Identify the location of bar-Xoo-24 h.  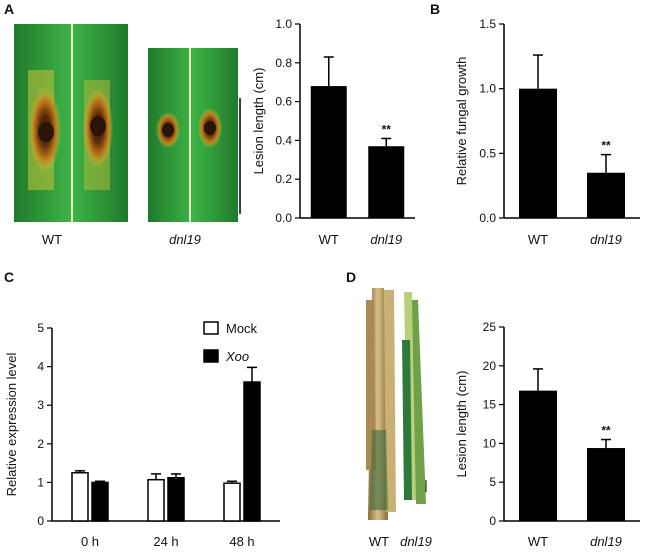
(176, 499).